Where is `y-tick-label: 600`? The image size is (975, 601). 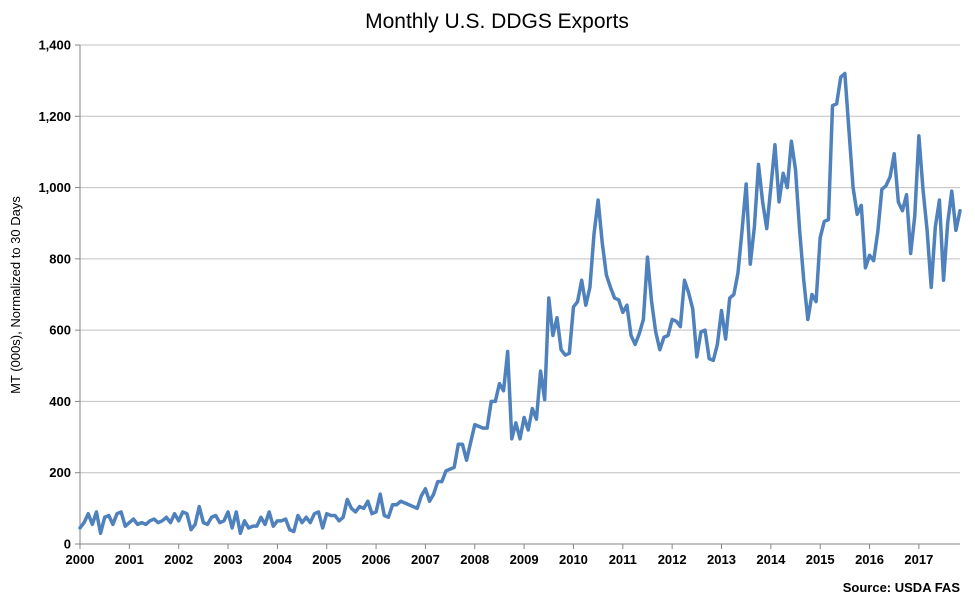
y-tick-label: 600 is located at coordinates (60, 330).